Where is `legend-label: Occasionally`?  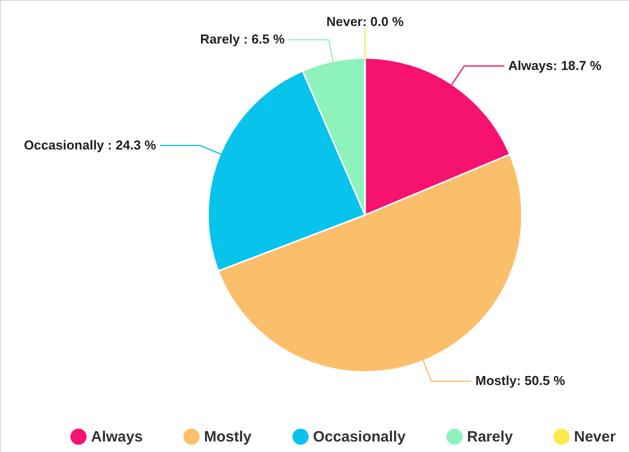 legend-label: Occasionally is located at coordinates (359, 437).